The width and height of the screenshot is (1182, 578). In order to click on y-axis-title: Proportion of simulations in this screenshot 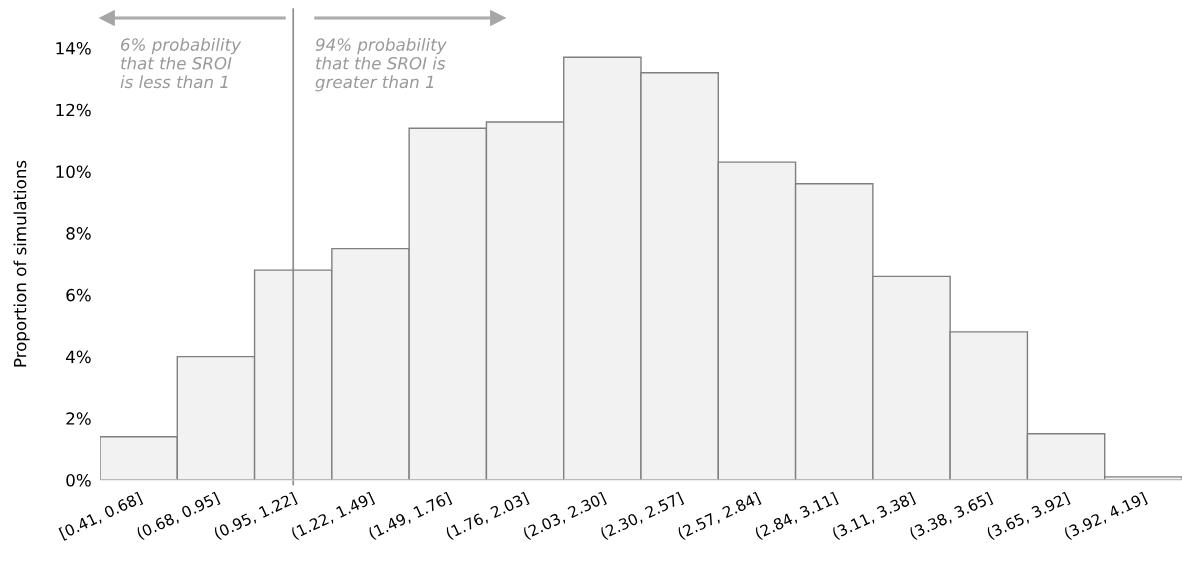, I will do `click(21, 263)`.